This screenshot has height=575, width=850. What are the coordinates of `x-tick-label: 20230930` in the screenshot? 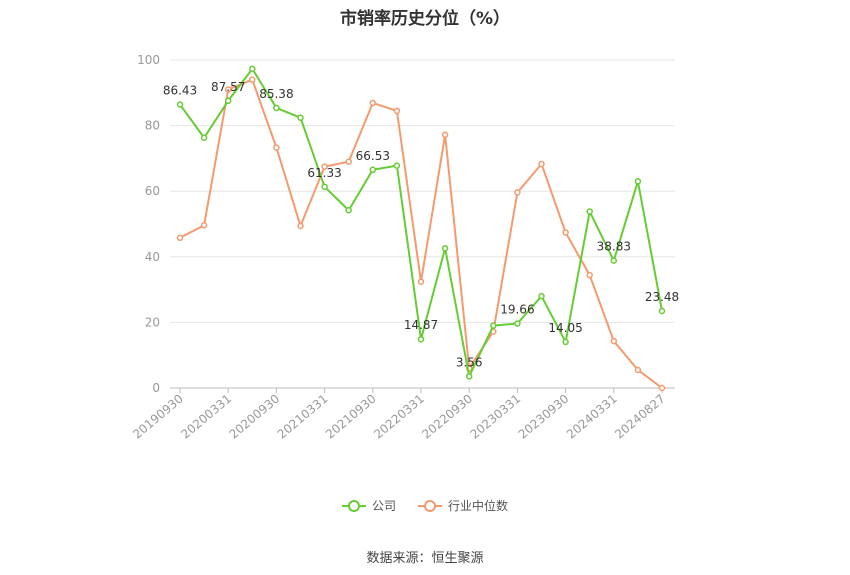 It's located at (544, 417).